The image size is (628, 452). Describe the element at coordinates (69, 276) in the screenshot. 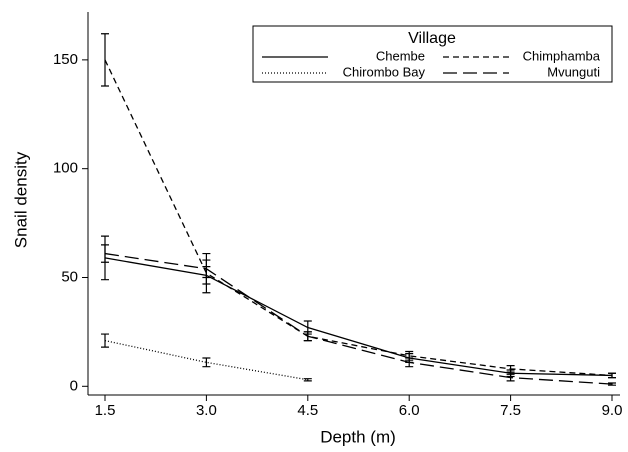

I see `y-tick-label: 50` at that location.